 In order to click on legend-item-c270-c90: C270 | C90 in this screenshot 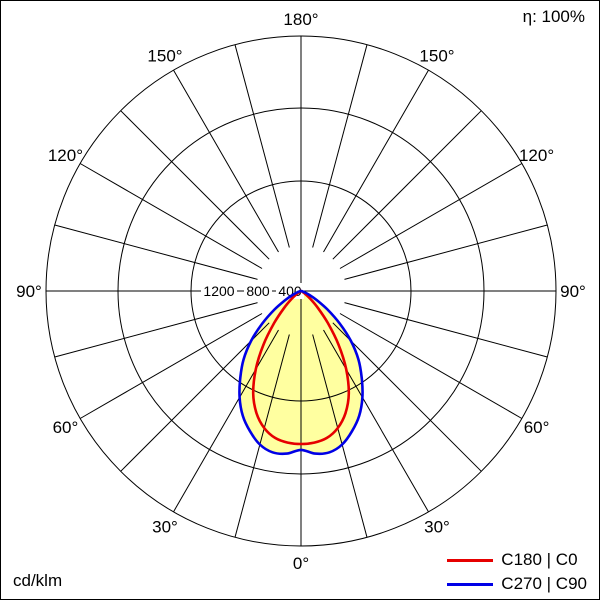, I will do `click(517, 584)`.